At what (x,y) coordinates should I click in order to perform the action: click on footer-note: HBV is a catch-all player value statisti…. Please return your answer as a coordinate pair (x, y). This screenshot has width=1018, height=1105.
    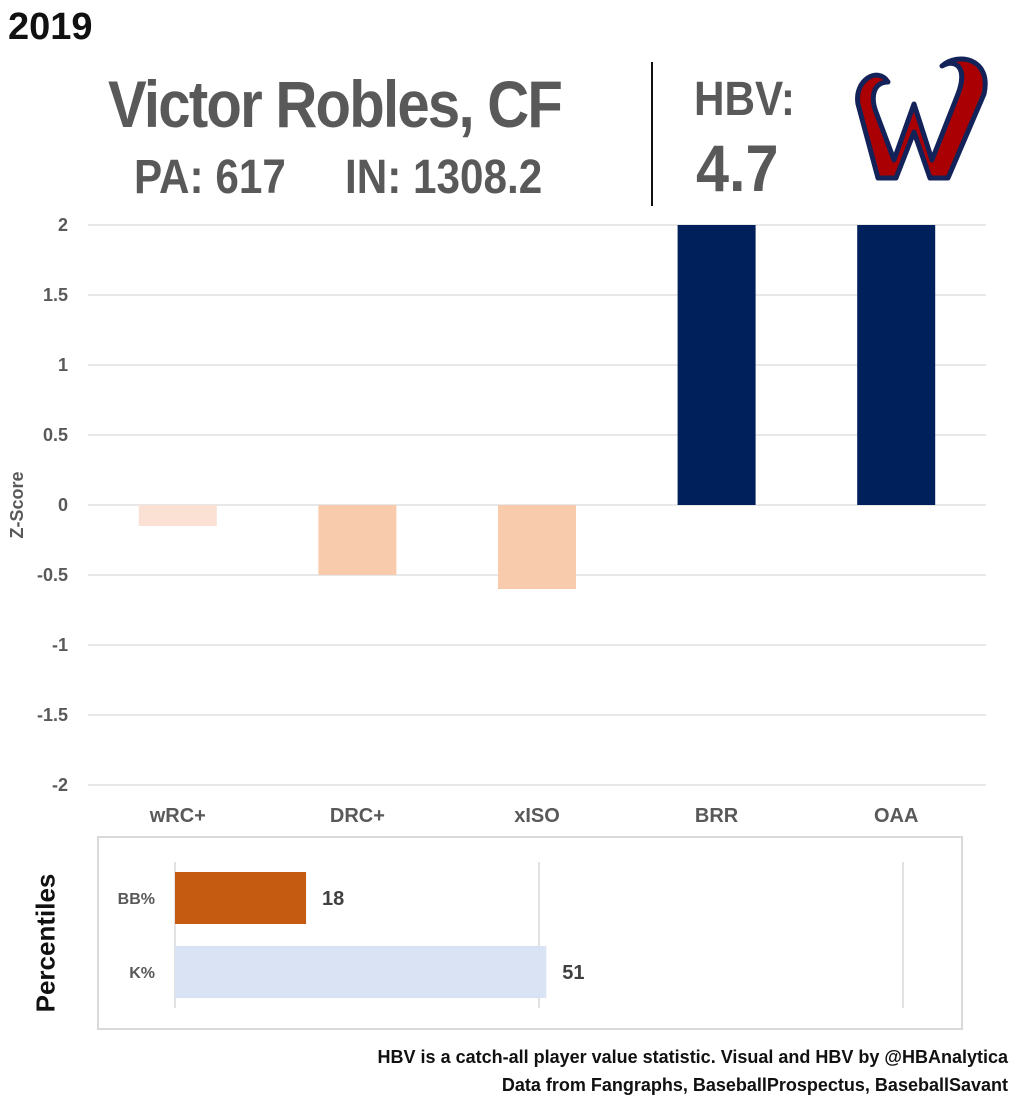
    Looking at the image, I should click on (692, 1057).